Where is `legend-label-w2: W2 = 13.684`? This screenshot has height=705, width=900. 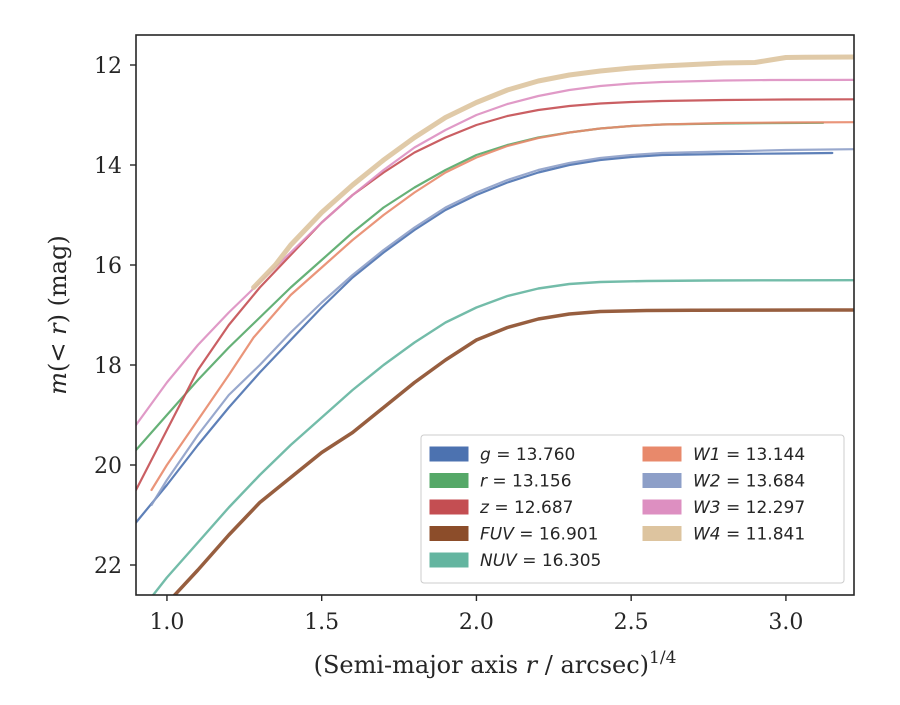 legend-label-w2: W2 = 13.684 is located at coordinates (749, 482).